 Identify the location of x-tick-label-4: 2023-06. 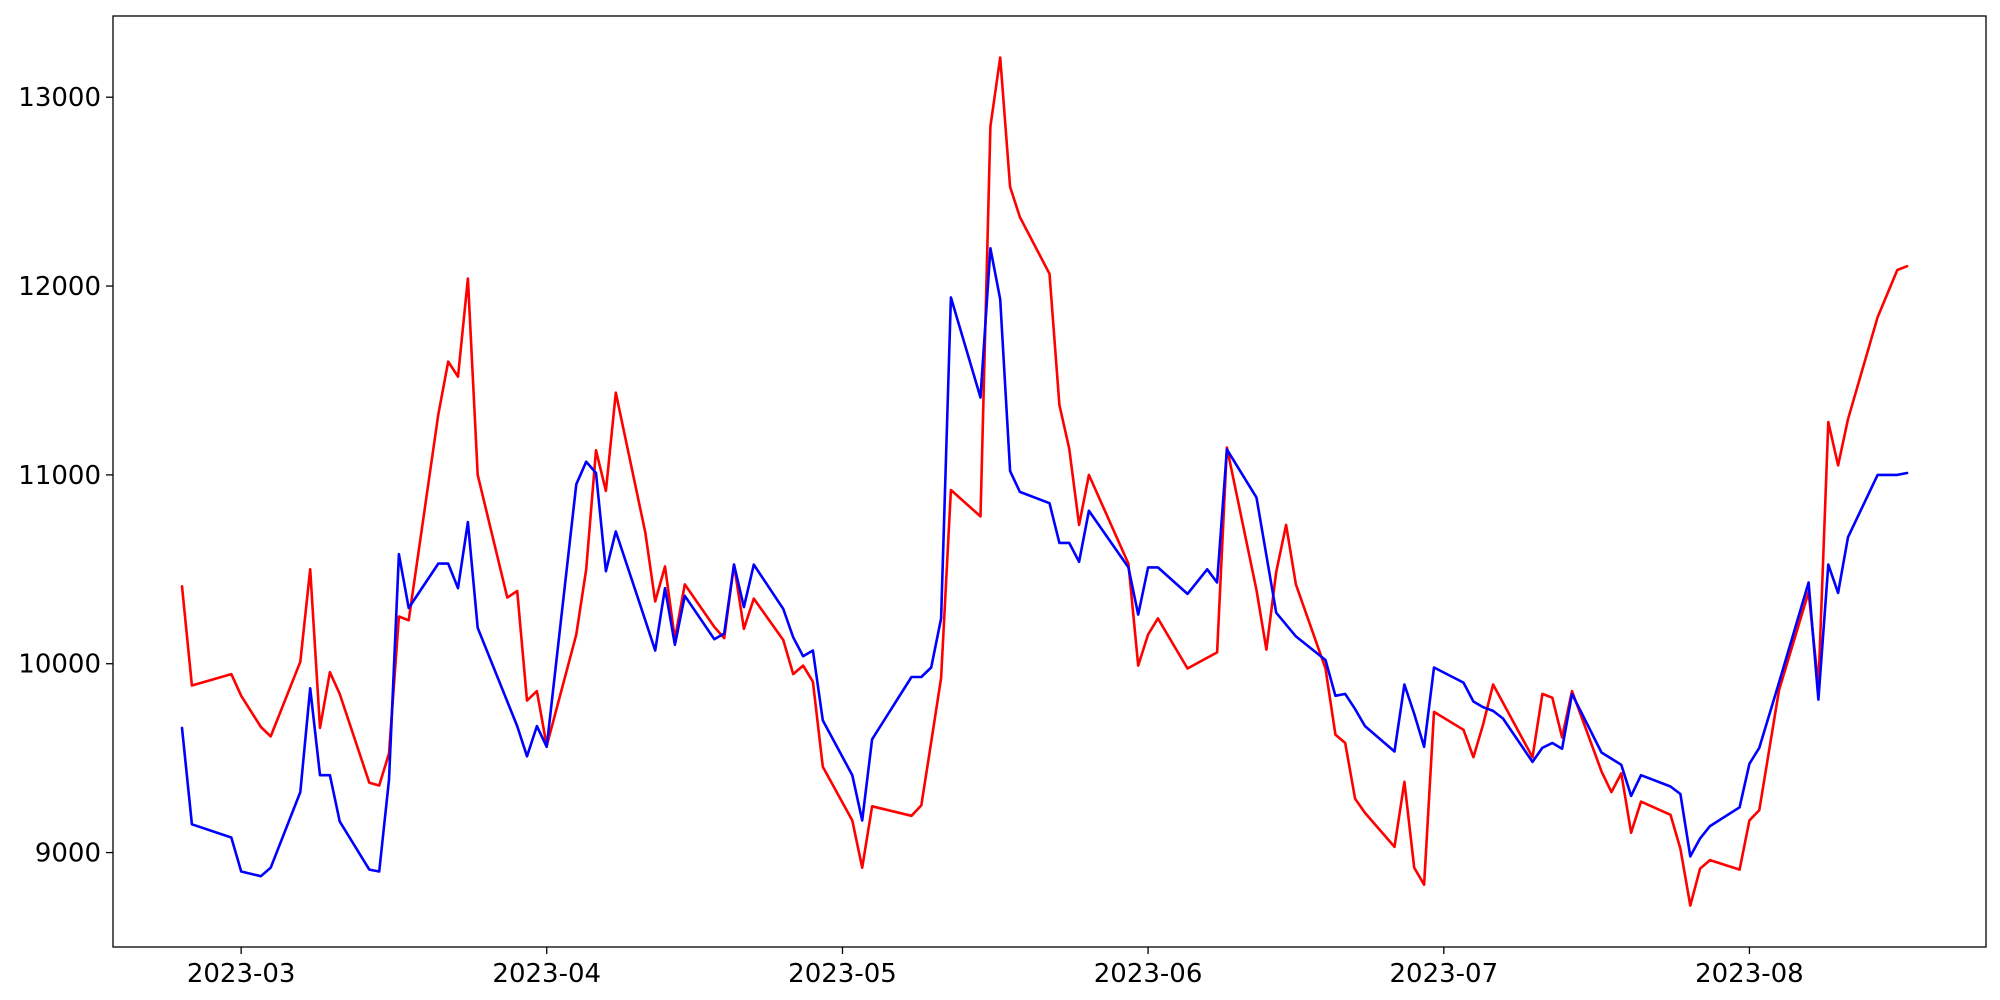
(1148, 974).